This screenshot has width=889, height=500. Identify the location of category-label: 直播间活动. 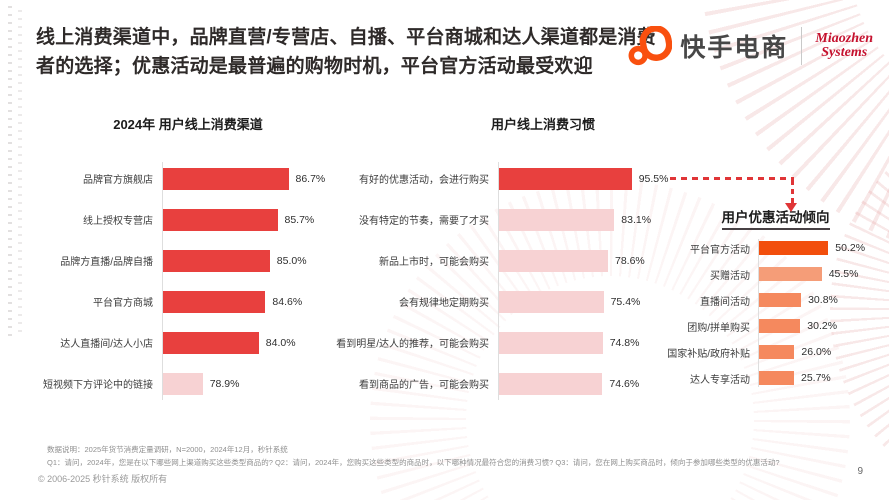
(725, 302).